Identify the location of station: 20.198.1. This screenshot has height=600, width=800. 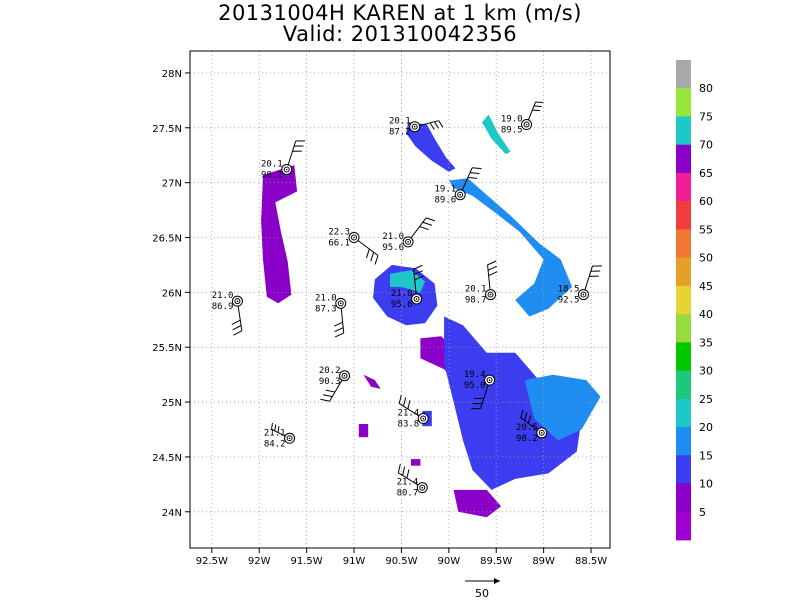
(283, 160).